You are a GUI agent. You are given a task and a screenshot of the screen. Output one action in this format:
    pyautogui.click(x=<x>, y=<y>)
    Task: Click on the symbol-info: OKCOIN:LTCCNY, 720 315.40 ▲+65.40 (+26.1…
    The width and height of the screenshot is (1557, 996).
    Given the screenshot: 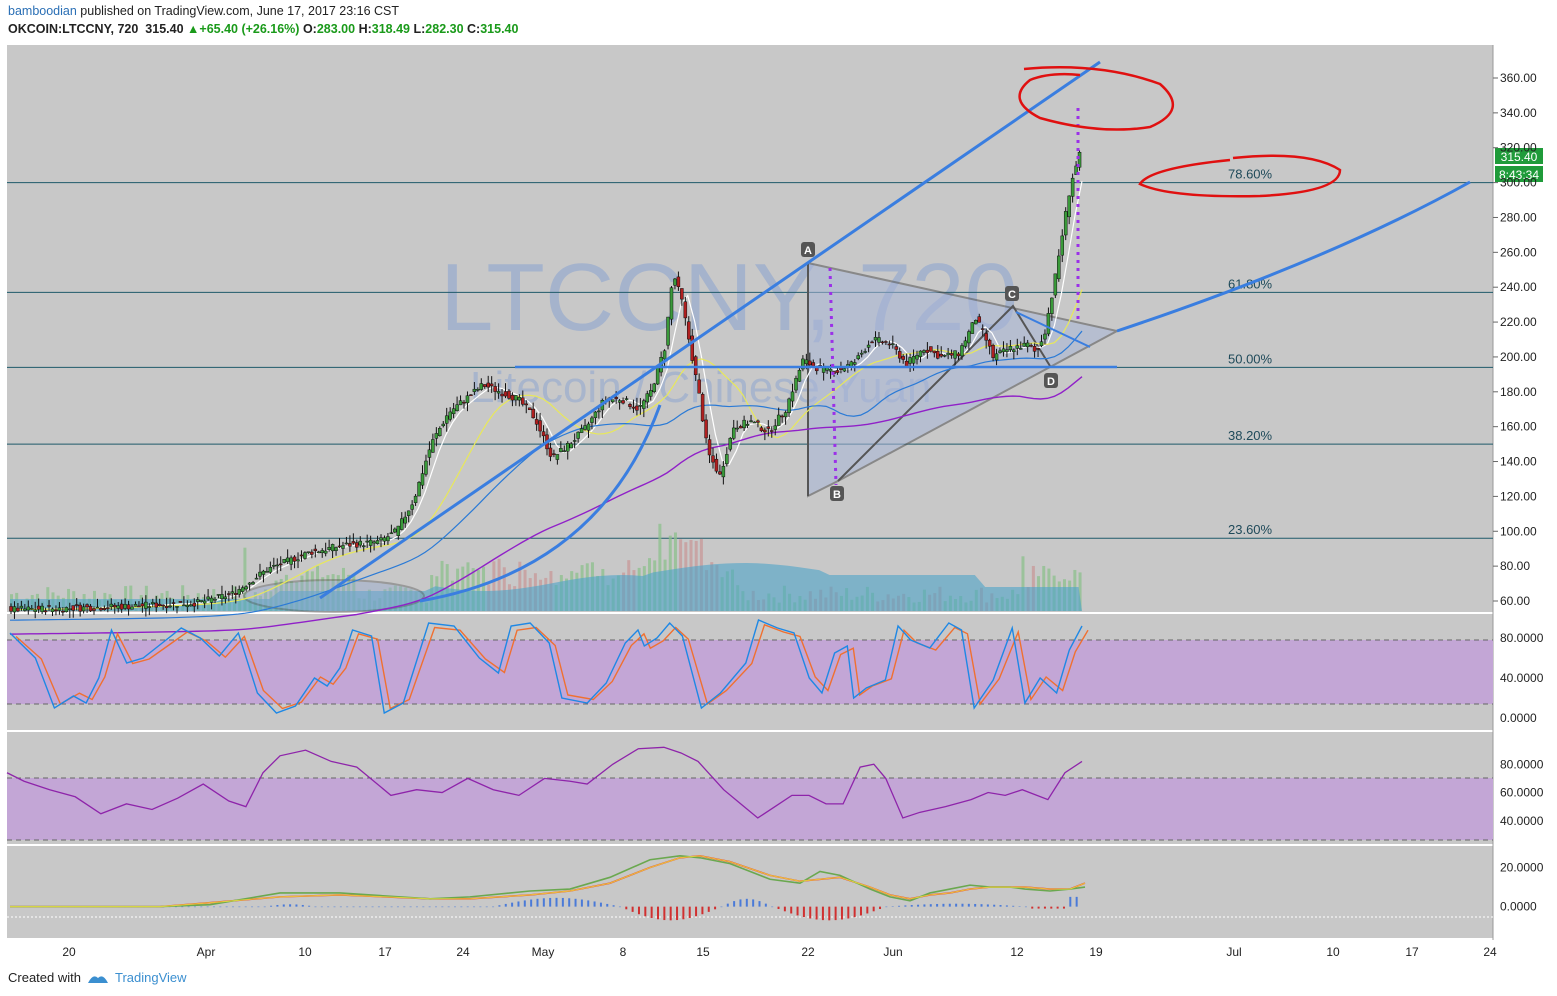 What is the action you would take?
    pyautogui.click(x=263, y=29)
    